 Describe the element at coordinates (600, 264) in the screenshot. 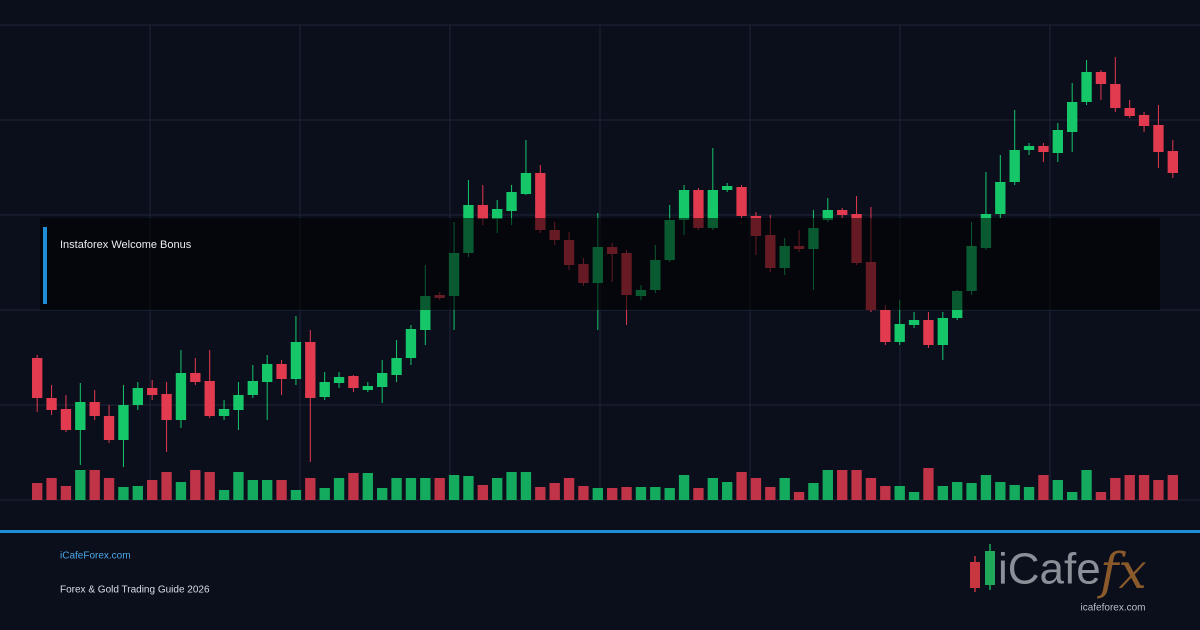

I see `banner-box` at that location.